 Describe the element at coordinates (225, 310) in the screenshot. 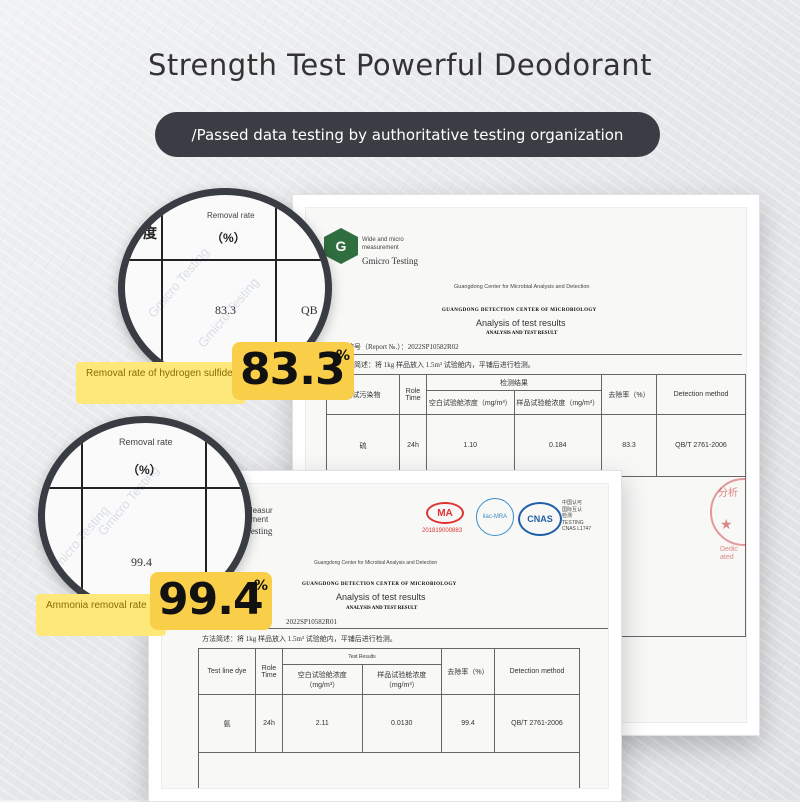

I see `lens-value: 83.3` at that location.